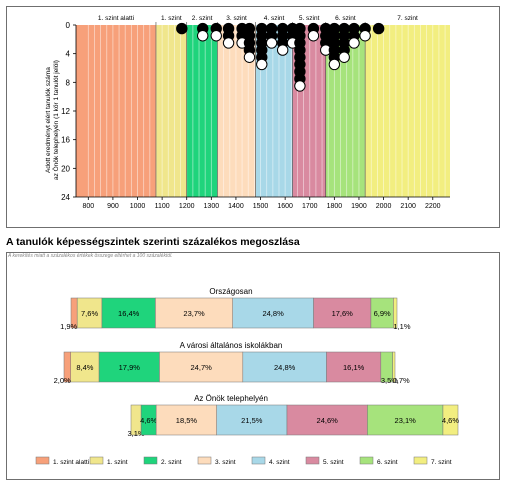 This screenshot has height=486, width=507. Describe the element at coordinates (65, 140) in the screenshot. I see `y-tick-label: 16` at that location.